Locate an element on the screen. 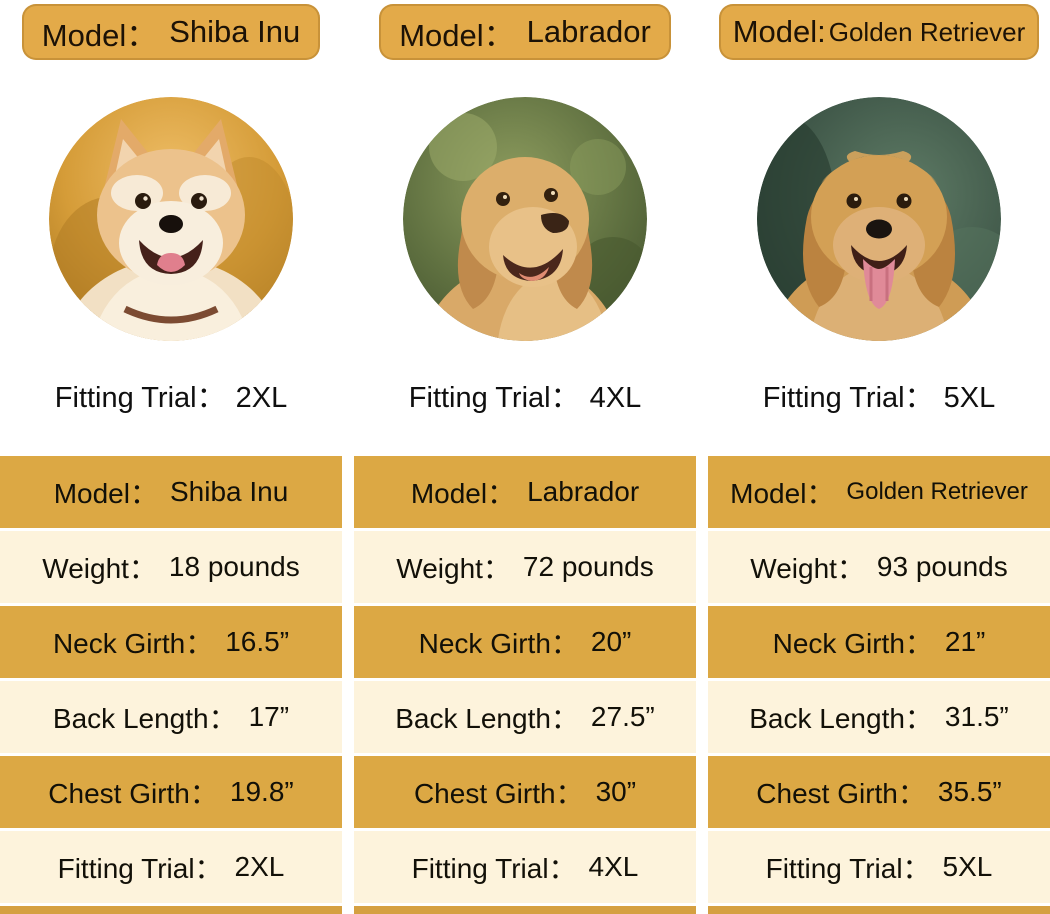 This screenshot has width=1050, height=914. fitting-trial-caption: Fitting Trial： 4XL is located at coordinates (525, 398).